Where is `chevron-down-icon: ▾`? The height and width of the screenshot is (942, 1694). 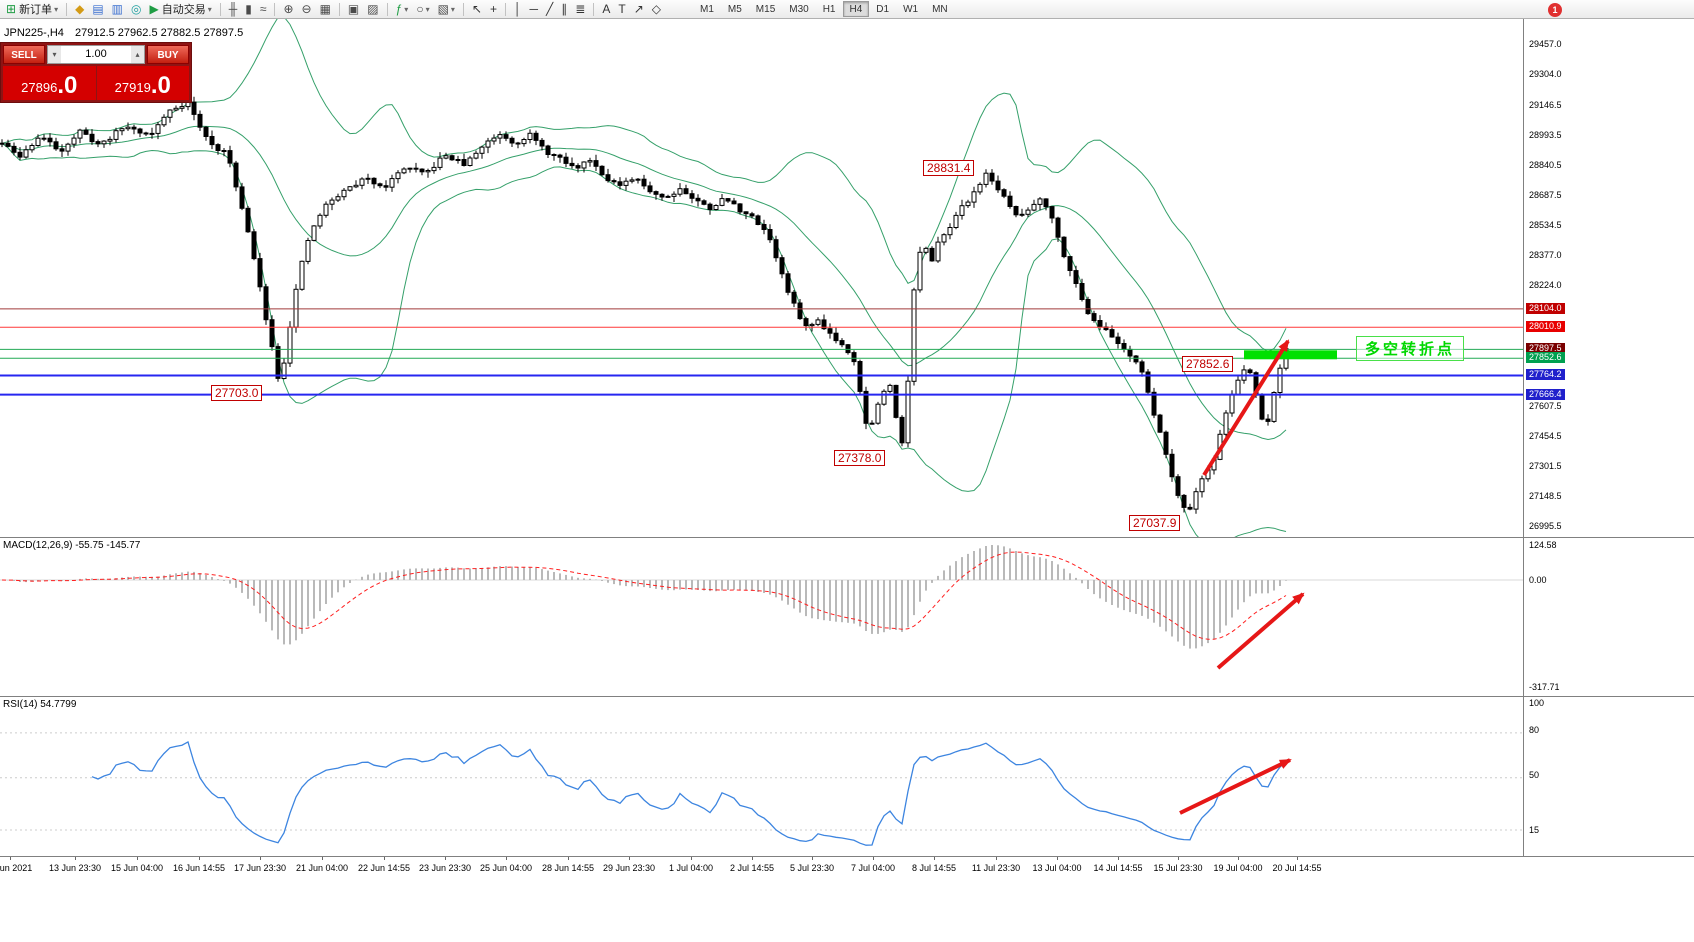 chevron-down-icon: ▾ is located at coordinates (56, 9).